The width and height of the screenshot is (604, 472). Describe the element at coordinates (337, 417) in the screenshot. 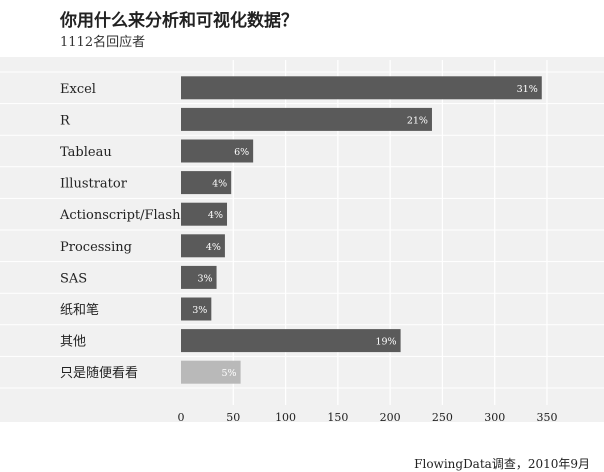

I see `x-tick-label: 150` at that location.